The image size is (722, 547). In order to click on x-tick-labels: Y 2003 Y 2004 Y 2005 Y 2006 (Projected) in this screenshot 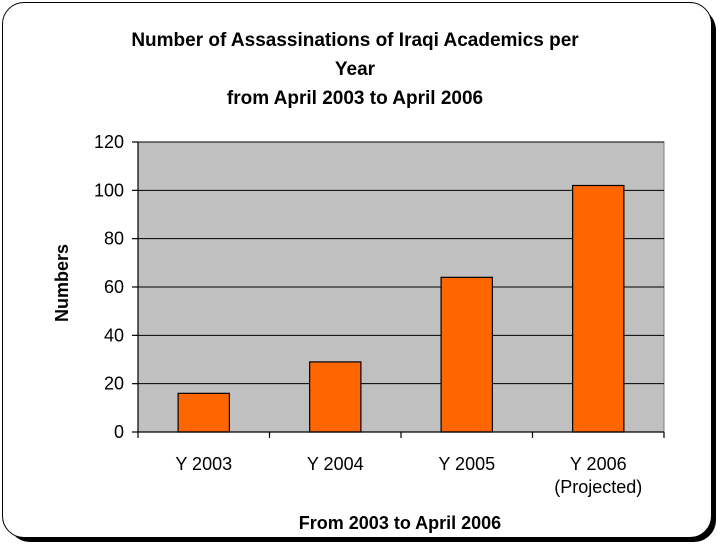, I will do `click(408, 475)`.